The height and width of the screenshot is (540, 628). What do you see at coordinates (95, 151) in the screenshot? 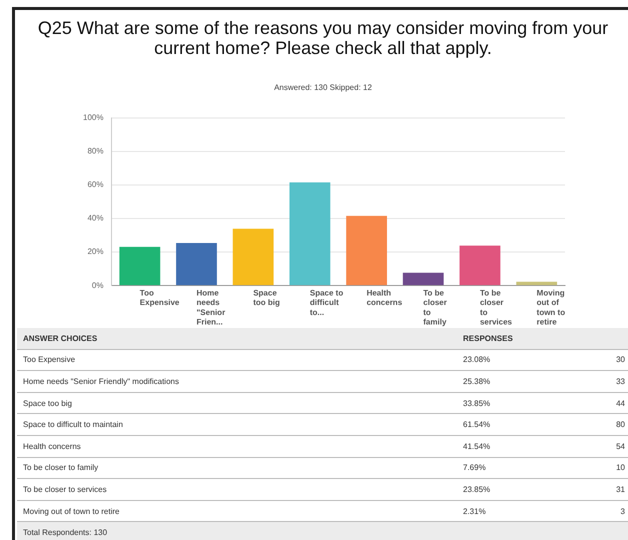
I see `y-tick-label: 80%` at bounding box center [95, 151].